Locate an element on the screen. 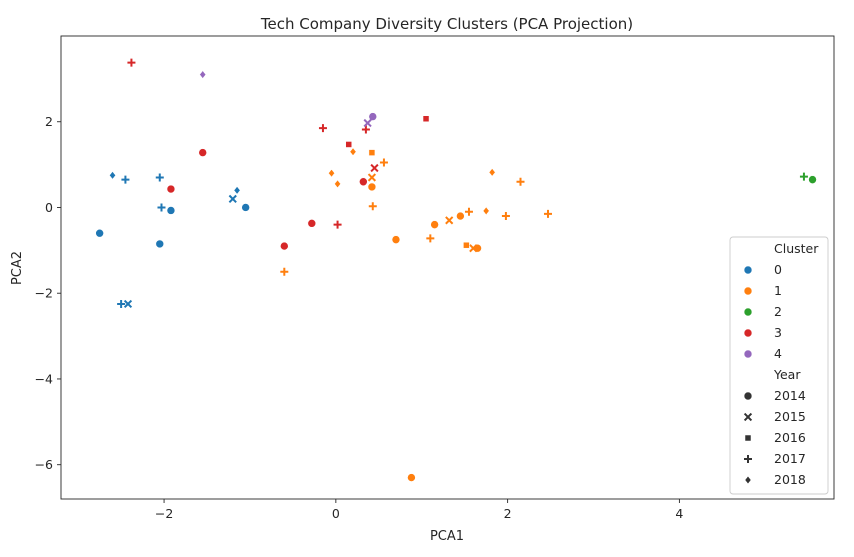  legend-cluster-label: 1 is located at coordinates (778, 290).